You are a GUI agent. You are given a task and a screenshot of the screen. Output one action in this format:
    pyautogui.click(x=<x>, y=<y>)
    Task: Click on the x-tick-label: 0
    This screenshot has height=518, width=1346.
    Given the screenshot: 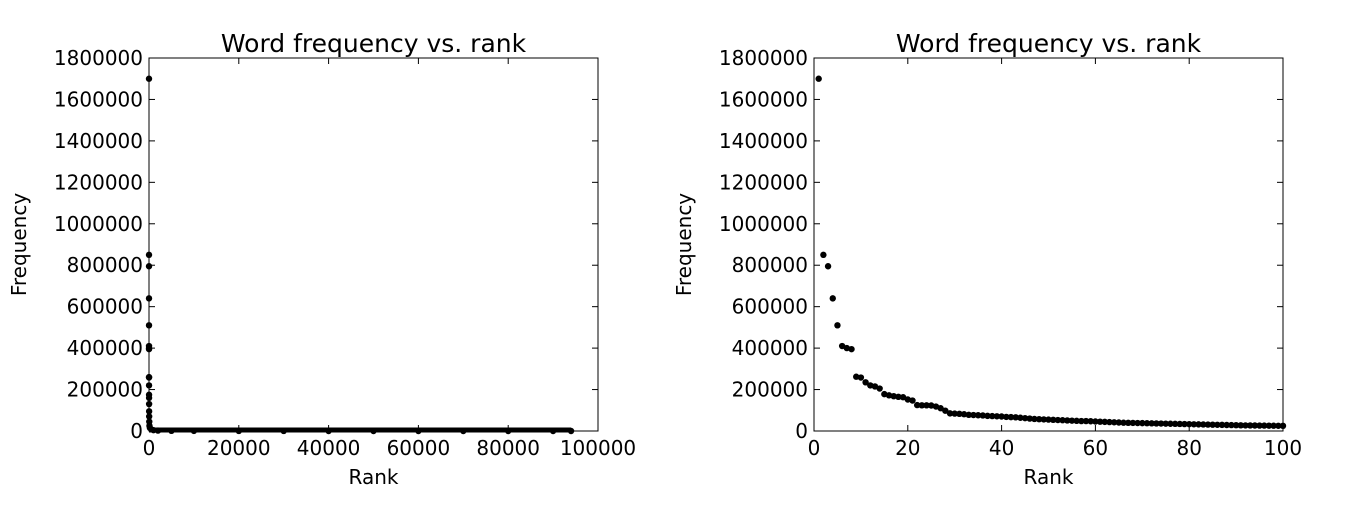 What is the action you would take?
    pyautogui.click(x=149, y=448)
    